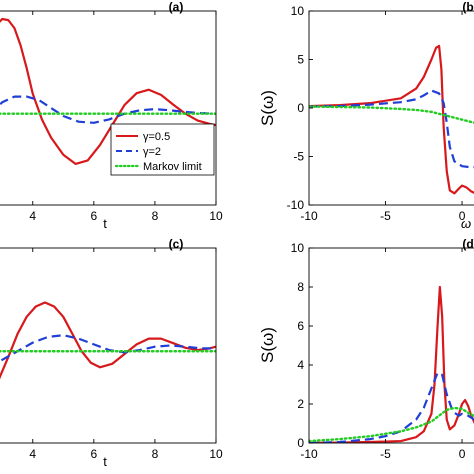 Image resolution: width=474 pixels, height=474 pixels. What do you see at coordinates (298, 157) in the screenshot?
I see `y-tick-label: -5` at bounding box center [298, 157].